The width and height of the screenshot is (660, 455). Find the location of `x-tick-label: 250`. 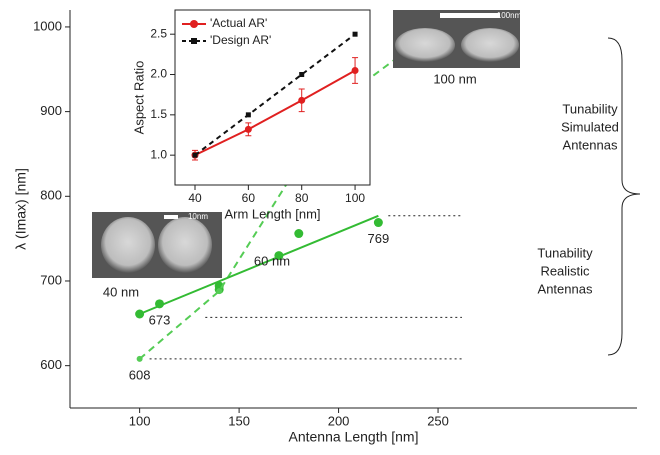

x-tick-label: 250 is located at coordinates (438, 420).